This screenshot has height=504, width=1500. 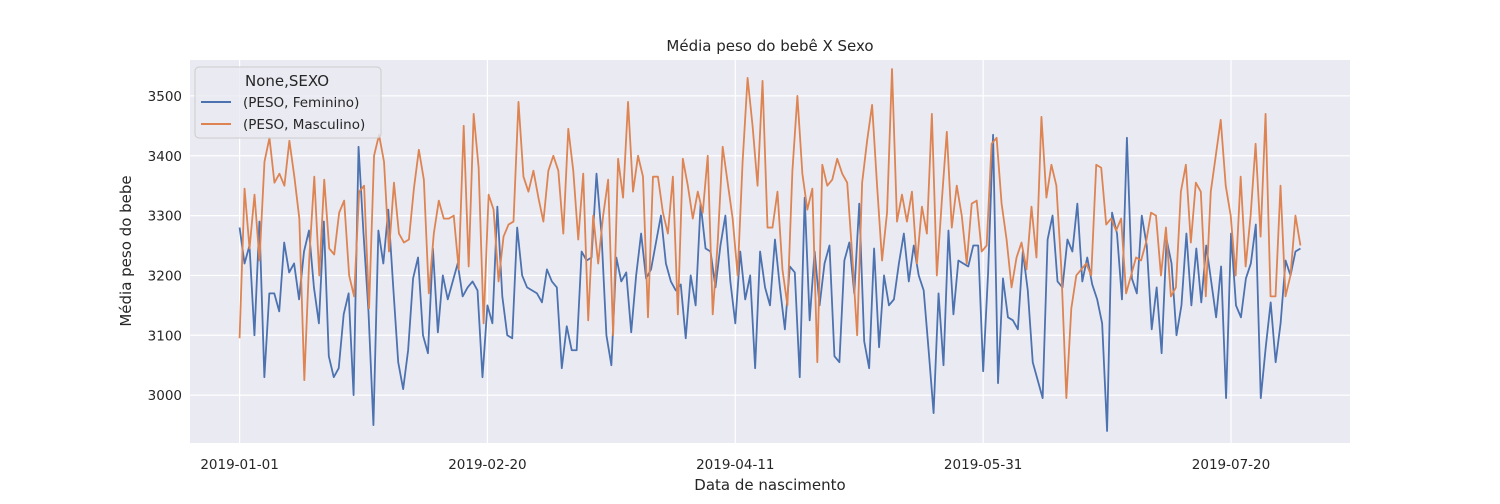 What do you see at coordinates (735, 465) in the screenshot?
I see `x-tick-label: 2019-04-11` at bounding box center [735, 465].